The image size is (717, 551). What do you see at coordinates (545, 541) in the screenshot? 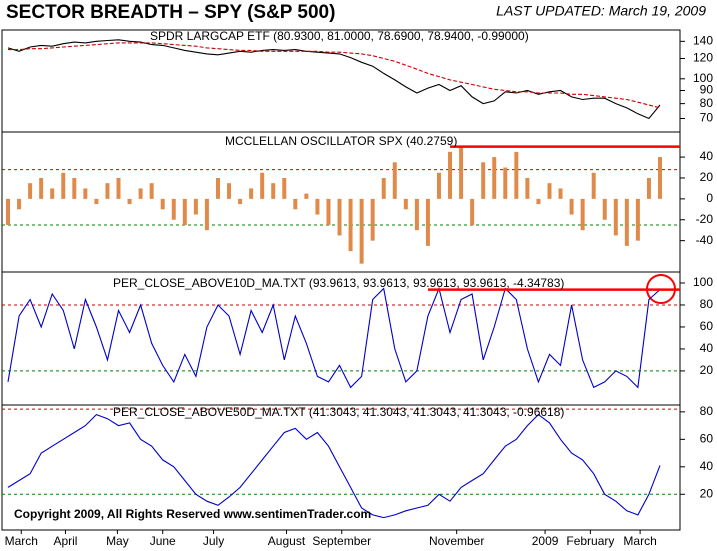
I see `x-tick-label: 2009` at bounding box center [545, 541].